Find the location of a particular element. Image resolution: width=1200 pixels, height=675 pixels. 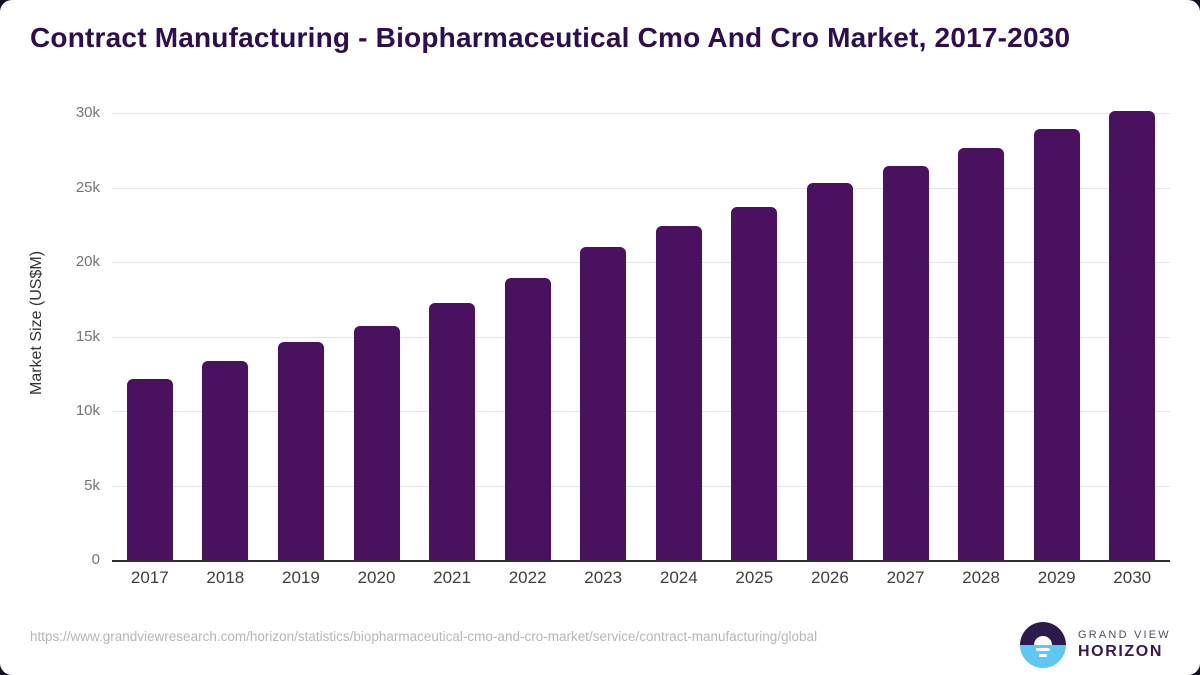

bar-2017 is located at coordinates (149, 469).